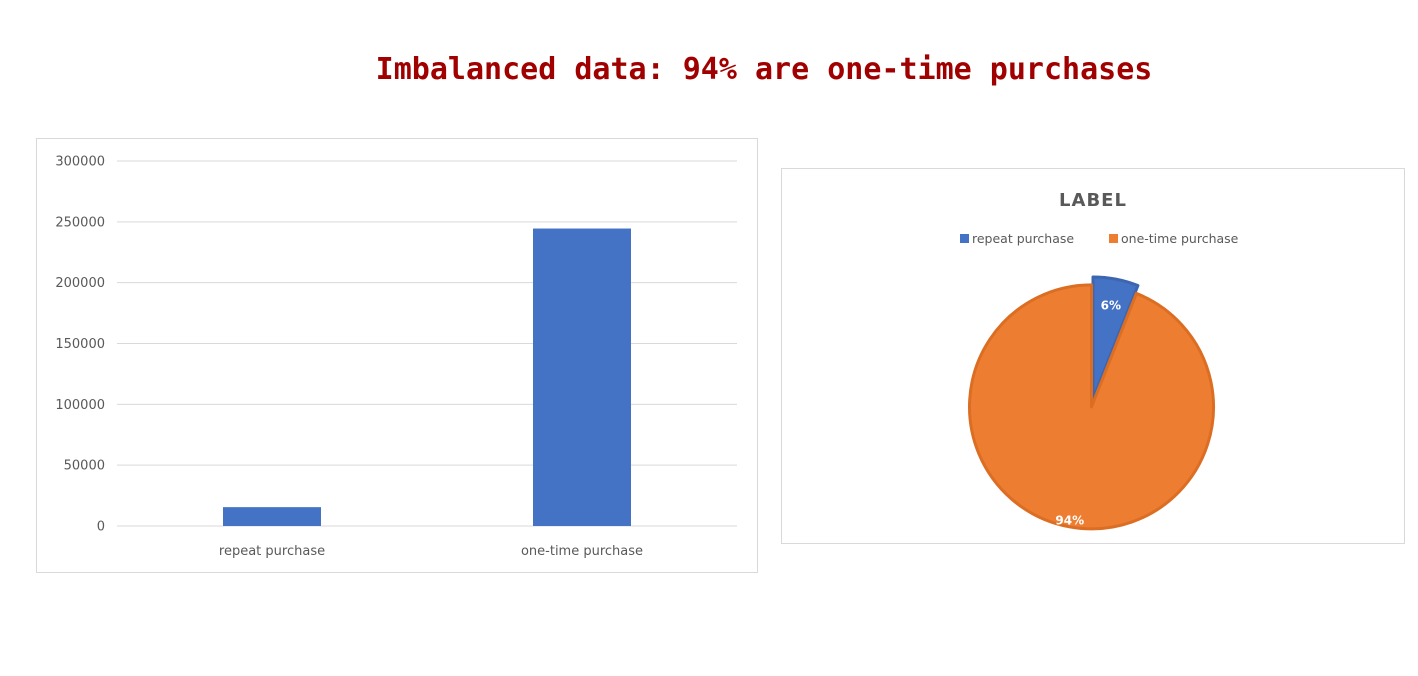  Describe the element at coordinates (1180, 238) in the screenshot. I see `legend-label: one-time purchase` at that location.